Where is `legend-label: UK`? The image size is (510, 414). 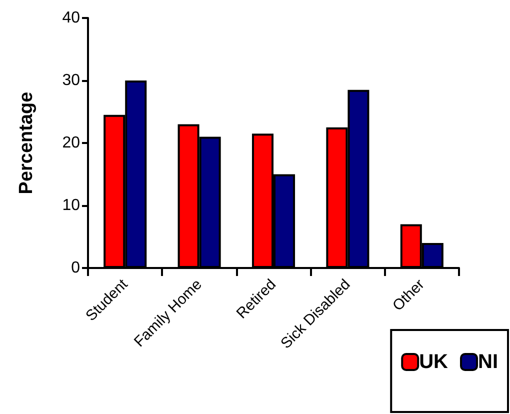 legend-label: UK is located at coordinates (434, 362).